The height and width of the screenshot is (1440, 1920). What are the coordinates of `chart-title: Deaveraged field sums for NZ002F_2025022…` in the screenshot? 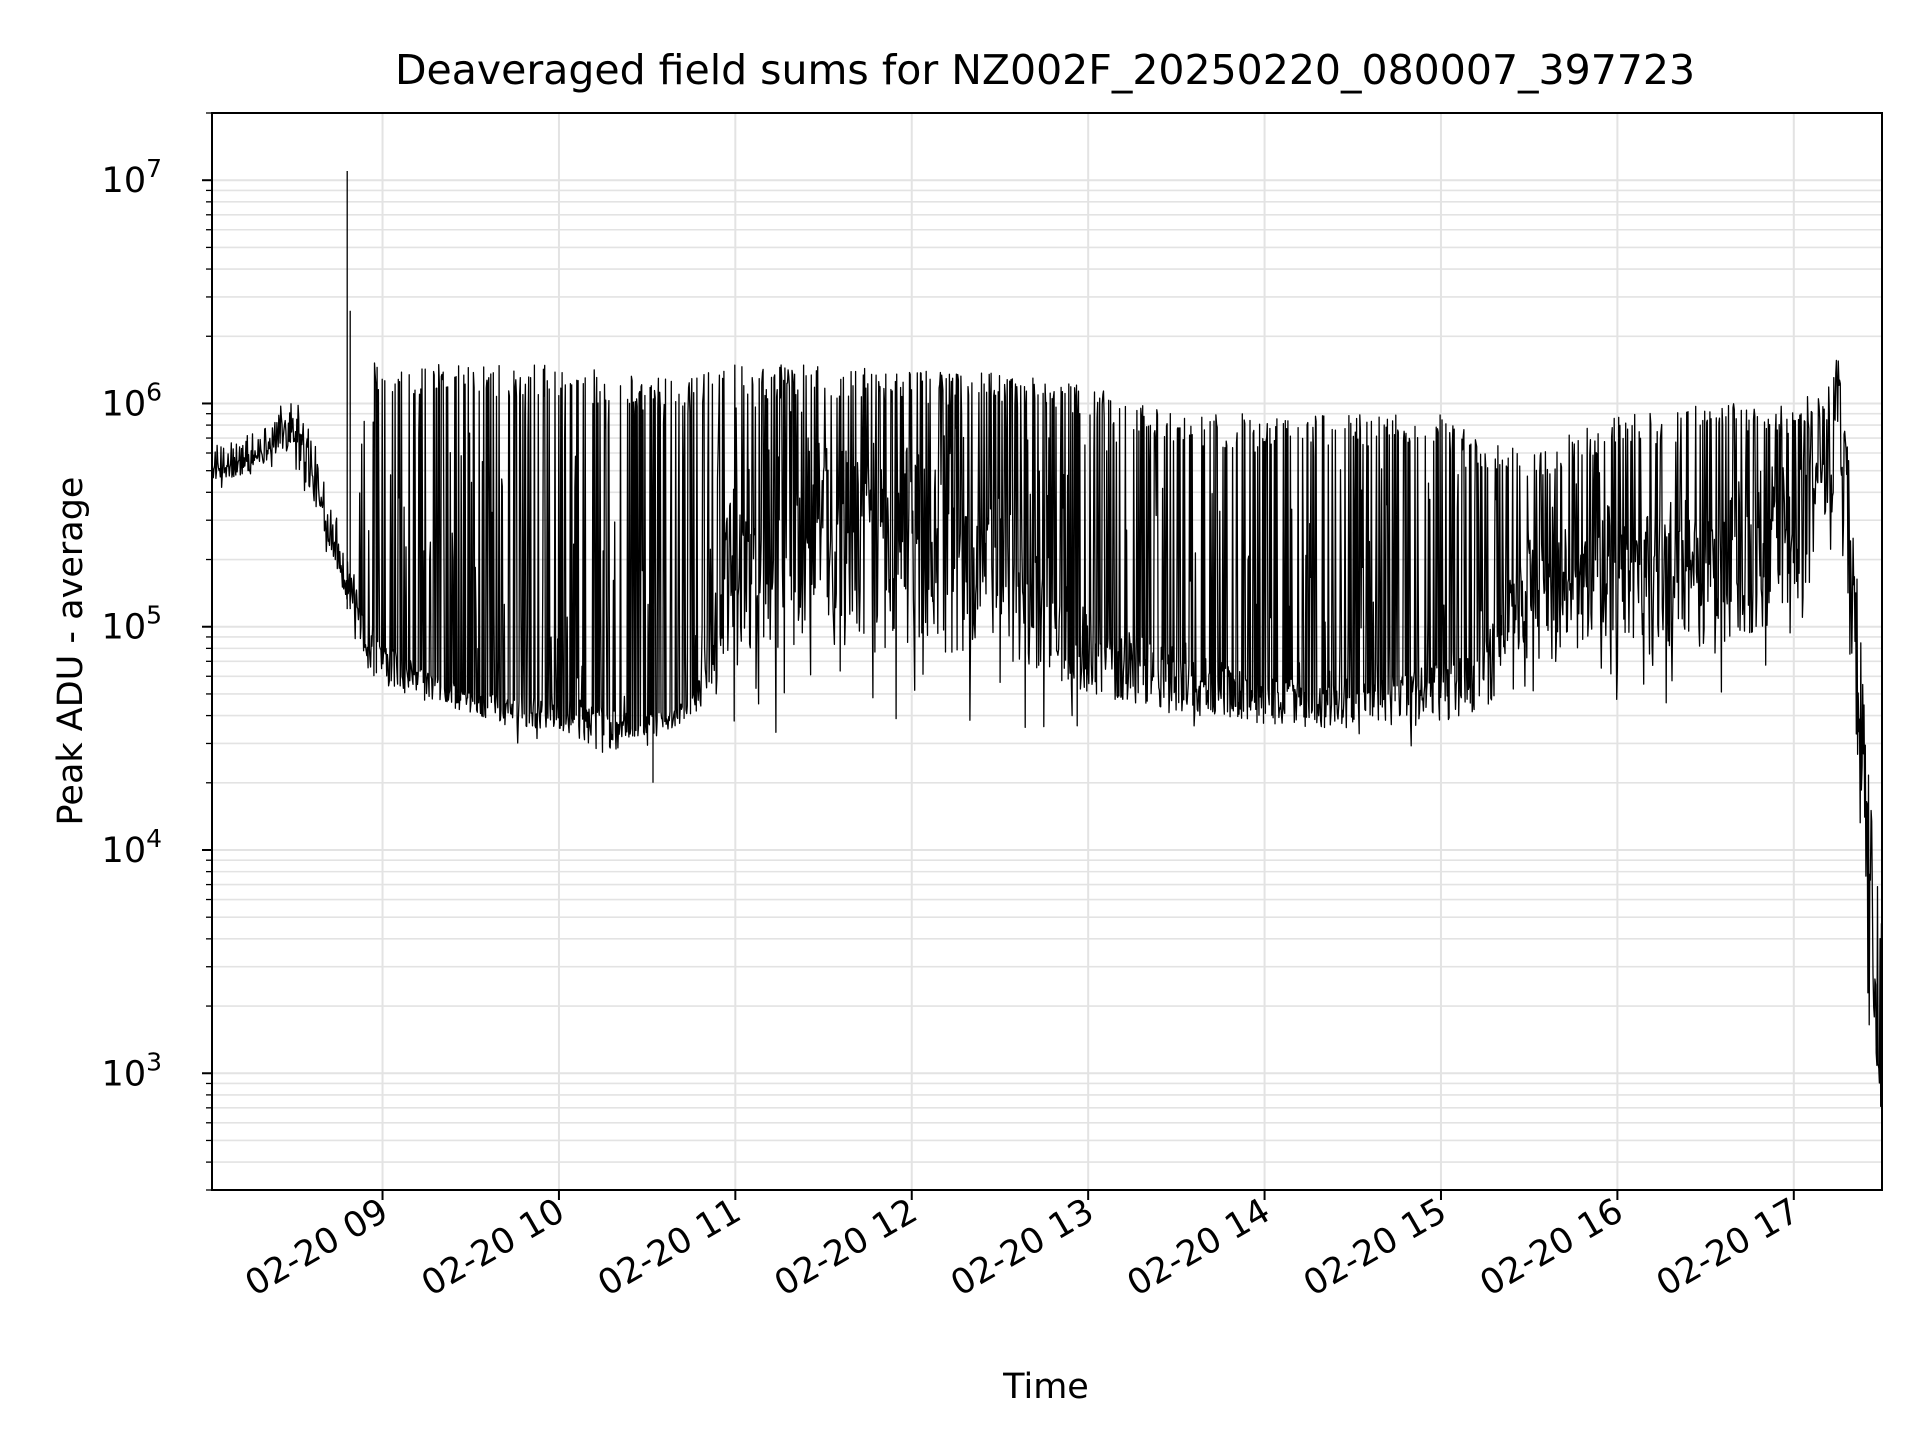 It's located at (1045, 70).